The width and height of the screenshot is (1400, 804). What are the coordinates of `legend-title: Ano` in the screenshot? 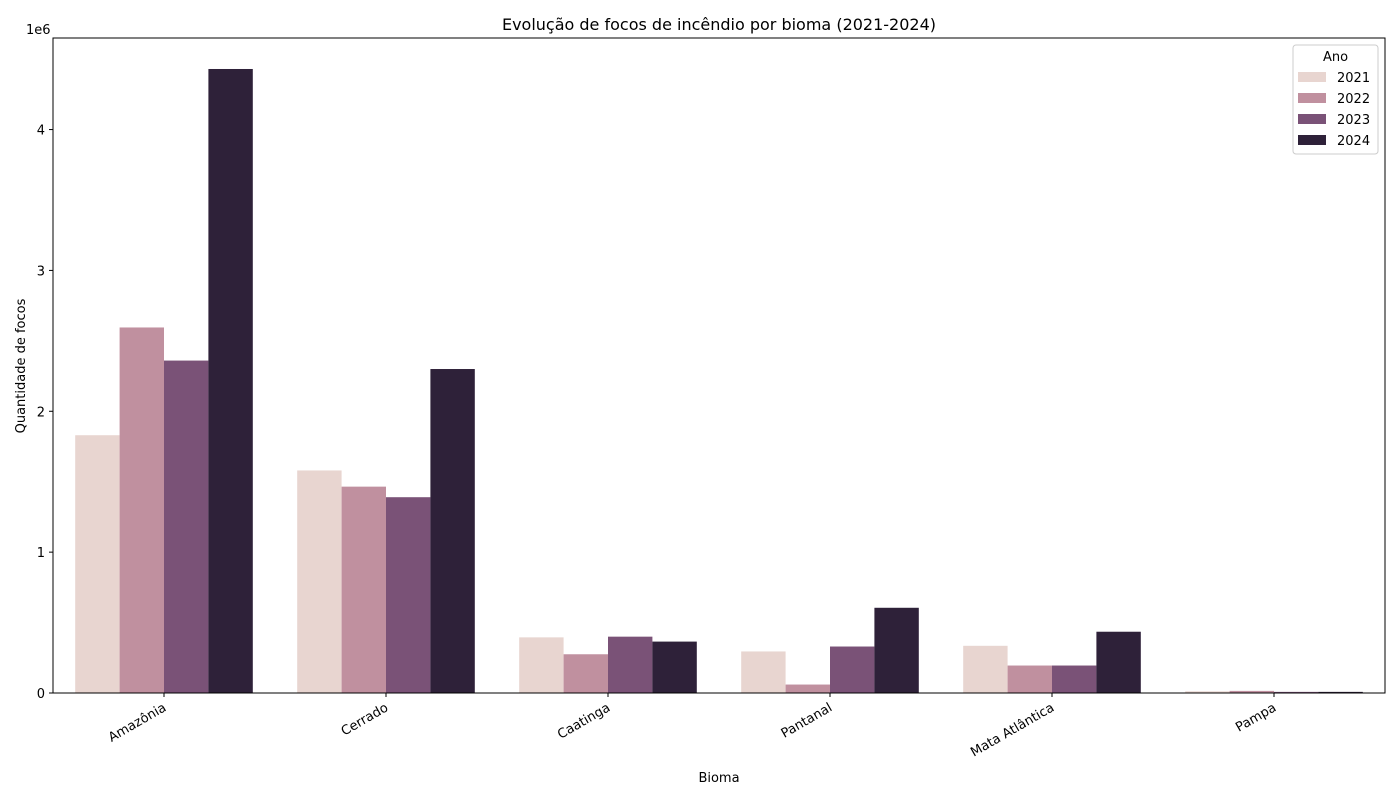 It's located at (1335, 57).